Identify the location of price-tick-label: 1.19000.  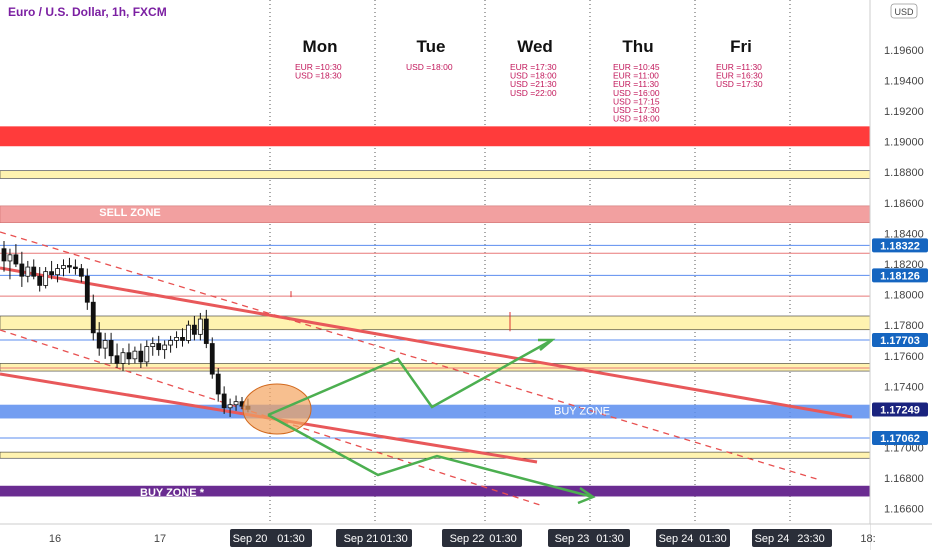
(904, 143).